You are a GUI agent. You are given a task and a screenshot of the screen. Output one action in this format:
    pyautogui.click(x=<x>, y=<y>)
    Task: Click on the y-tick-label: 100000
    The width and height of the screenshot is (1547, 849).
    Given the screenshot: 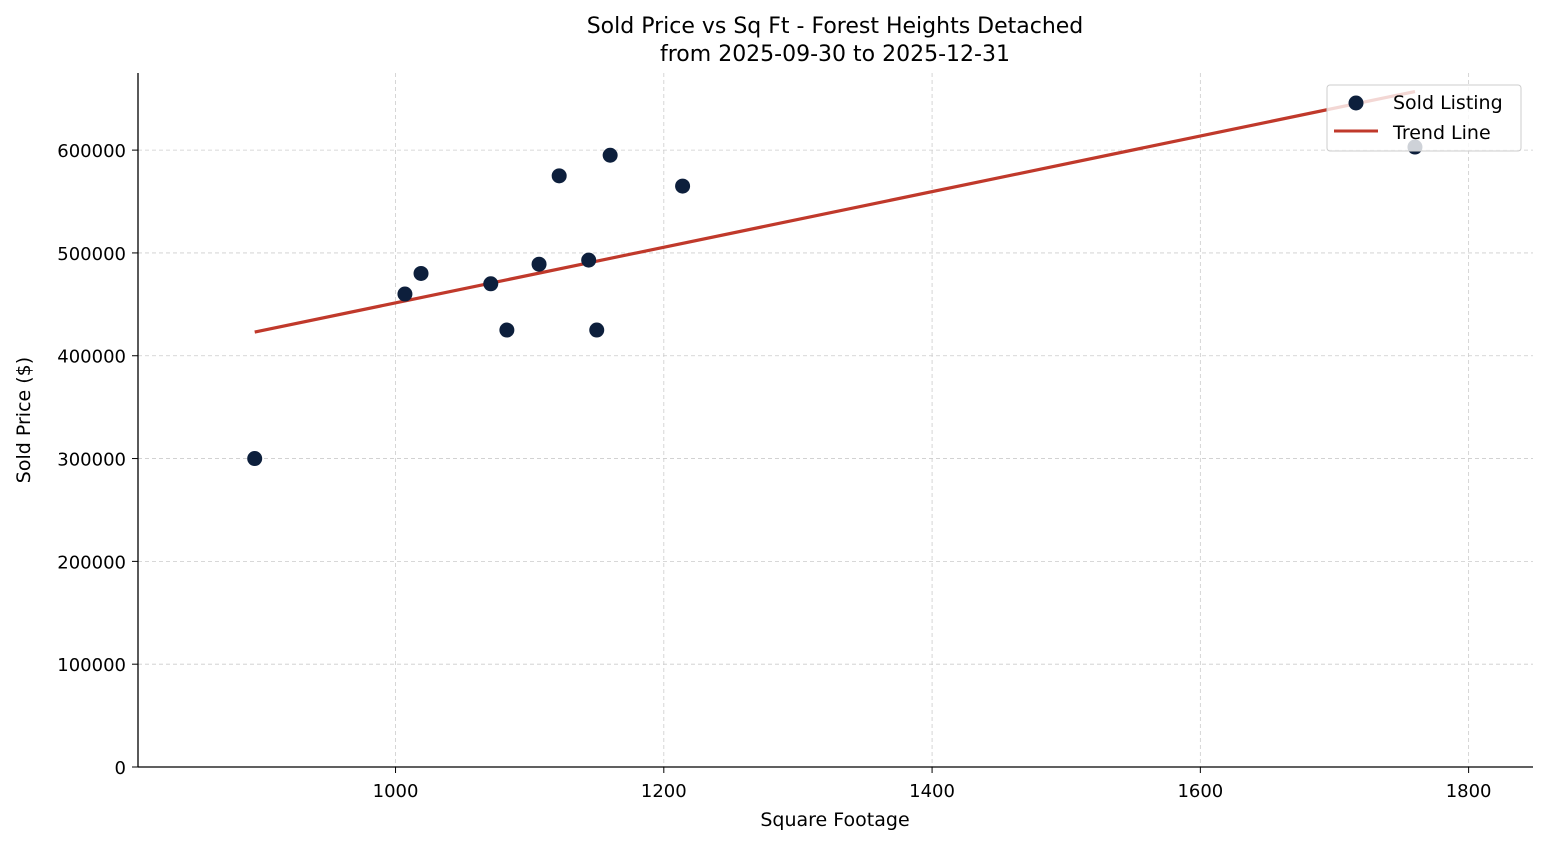 What is the action you would take?
    pyautogui.click(x=91, y=665)
    